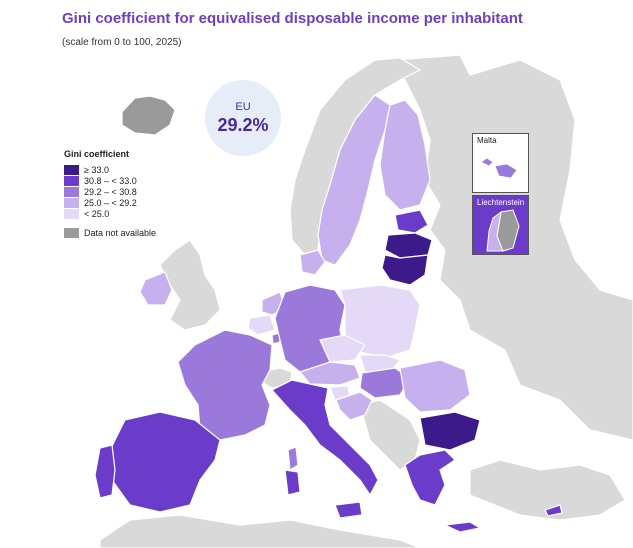 Image resolution: width=633 pixels, height=548 pixels. Describe the element at coordinates (450, 431) in the screenshot. I see `country-bulgaria` at that location.